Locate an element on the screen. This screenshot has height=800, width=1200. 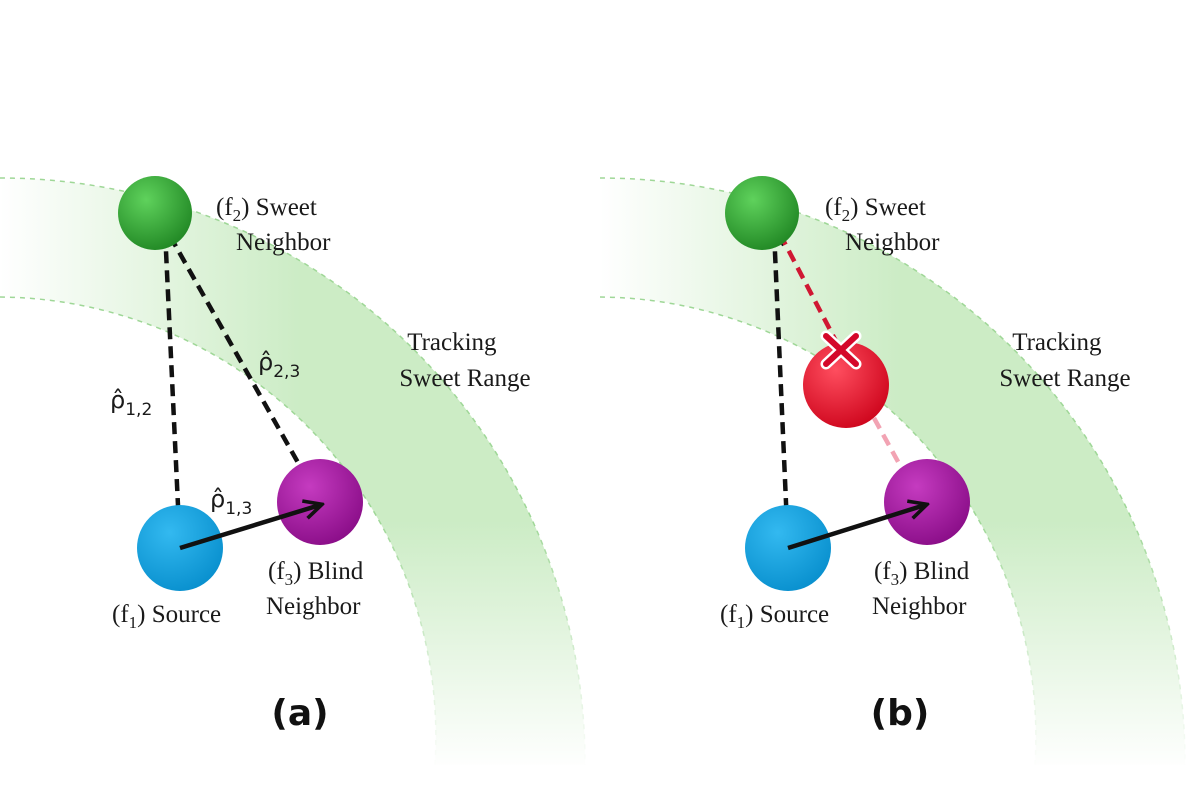
x-cross-icon is located at coordinates (841, 350).